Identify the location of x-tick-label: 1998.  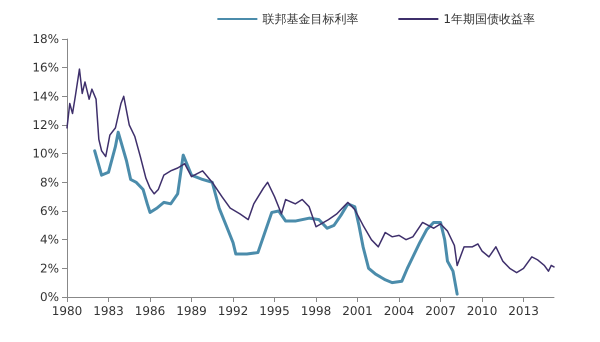
(316, 311).